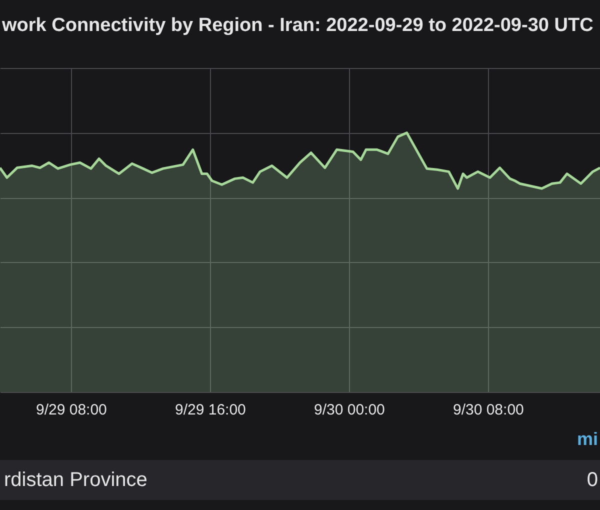 Image resolution: width=600 pixels, height=510 pixels. What do you see at coordinates (297, 25) in the screenshot?
I see `chart-title: work Connectivity by Region - Iran: 2022-09-29 to 2022-09-30 UTC` at bounding box center [297, 25].